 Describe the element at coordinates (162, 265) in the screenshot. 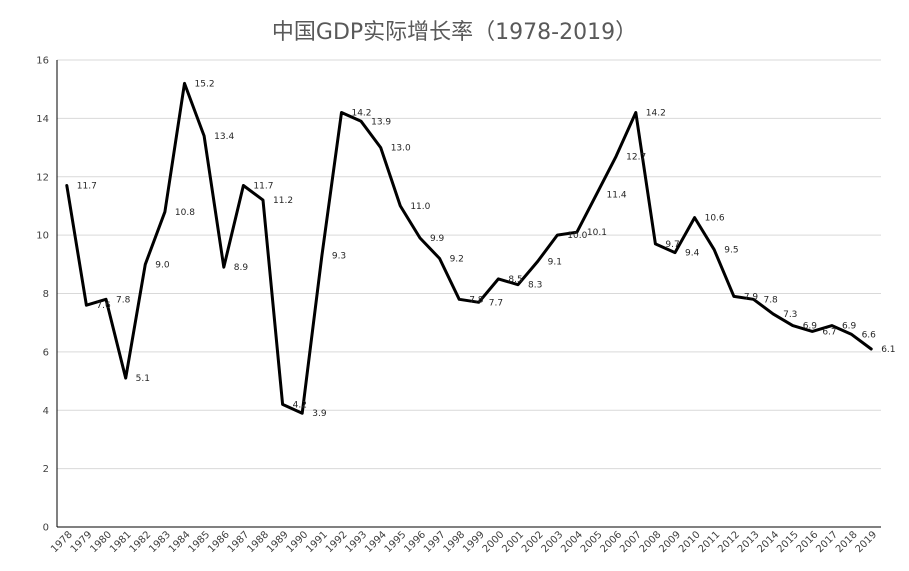

I see `data-label: 9.0` at that location.